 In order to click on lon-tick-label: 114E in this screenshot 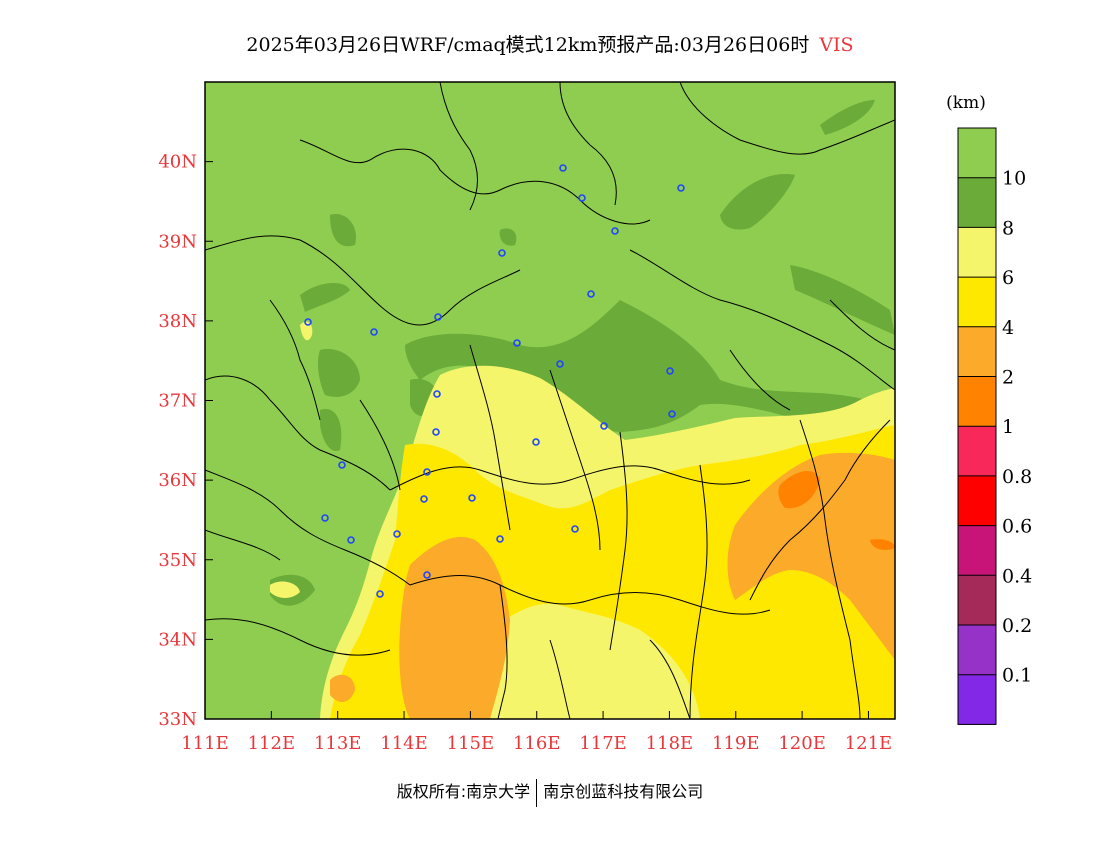, I will do `click(404, 743)`.